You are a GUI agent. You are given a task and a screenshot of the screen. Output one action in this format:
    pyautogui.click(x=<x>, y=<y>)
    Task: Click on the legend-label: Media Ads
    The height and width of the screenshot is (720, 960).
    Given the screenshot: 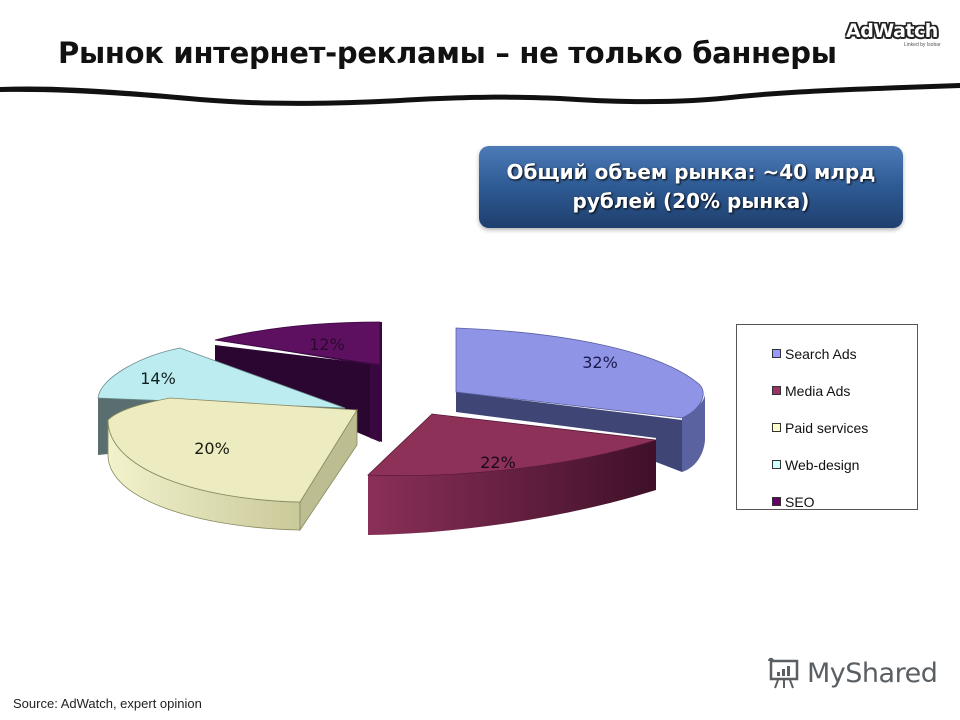 What is the action you would take?
    pyautogui.click(x=818, y=390)
    